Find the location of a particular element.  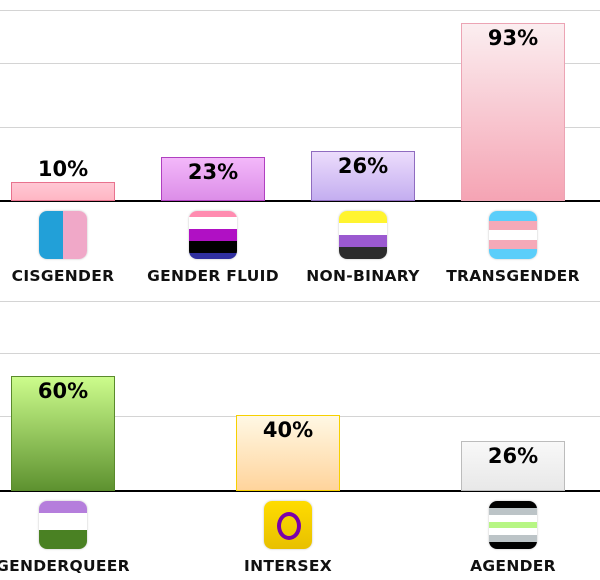

bar-gender-fluid is located at coordinates (213, 179).